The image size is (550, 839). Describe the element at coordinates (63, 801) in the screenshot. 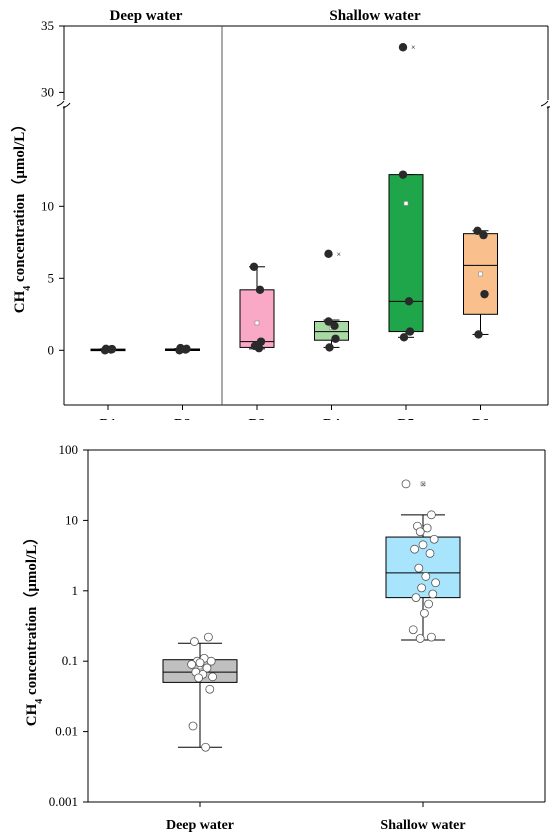

I see `y-tick-label: 0.001` at that location.